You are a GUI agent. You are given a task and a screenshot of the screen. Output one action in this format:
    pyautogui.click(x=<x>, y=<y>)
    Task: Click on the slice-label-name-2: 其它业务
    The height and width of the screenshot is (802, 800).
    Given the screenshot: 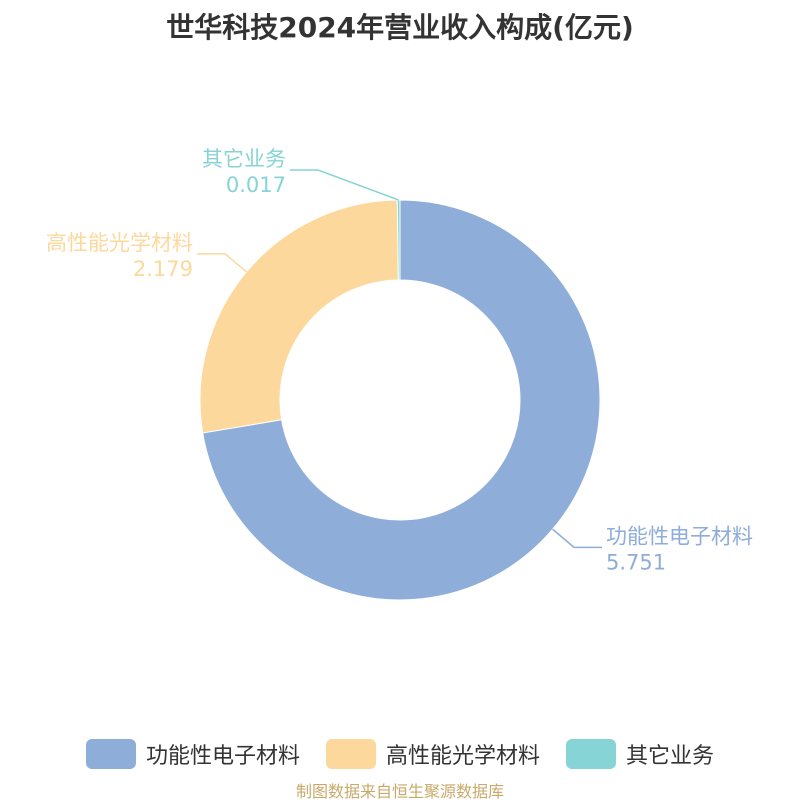 What is the action you would take?
    pyautogui.click(x=244, y=159)
    